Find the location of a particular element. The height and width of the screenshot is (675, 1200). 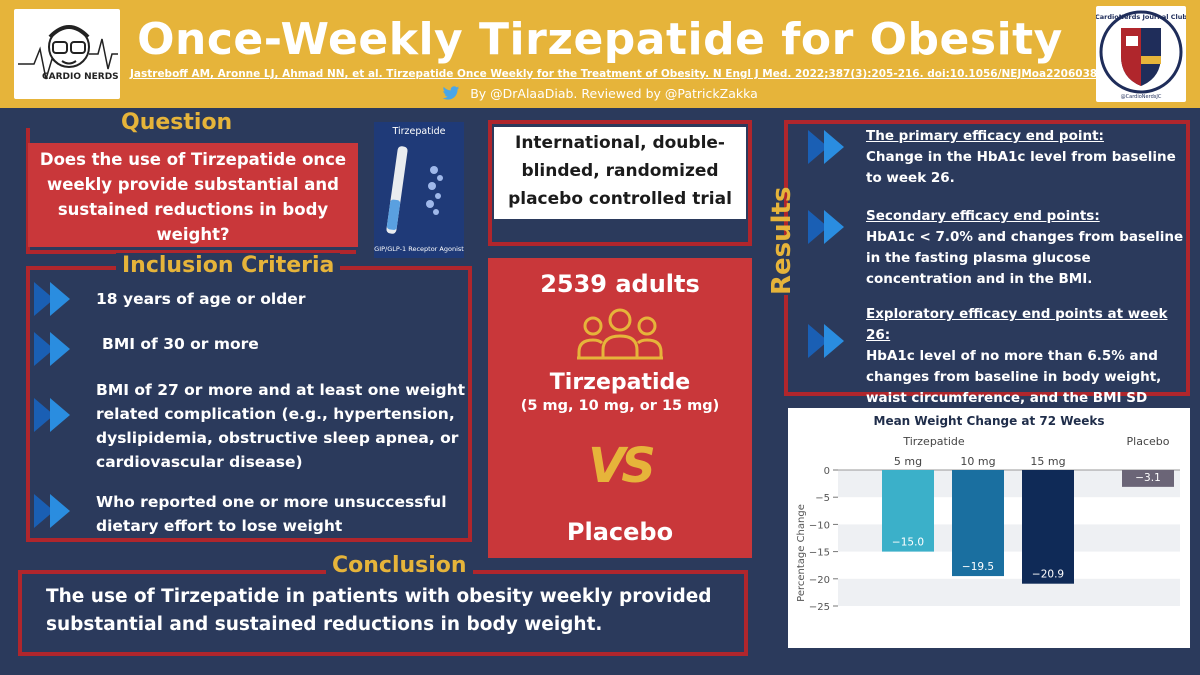

question-title: Question is located at coordinates (177, 122).